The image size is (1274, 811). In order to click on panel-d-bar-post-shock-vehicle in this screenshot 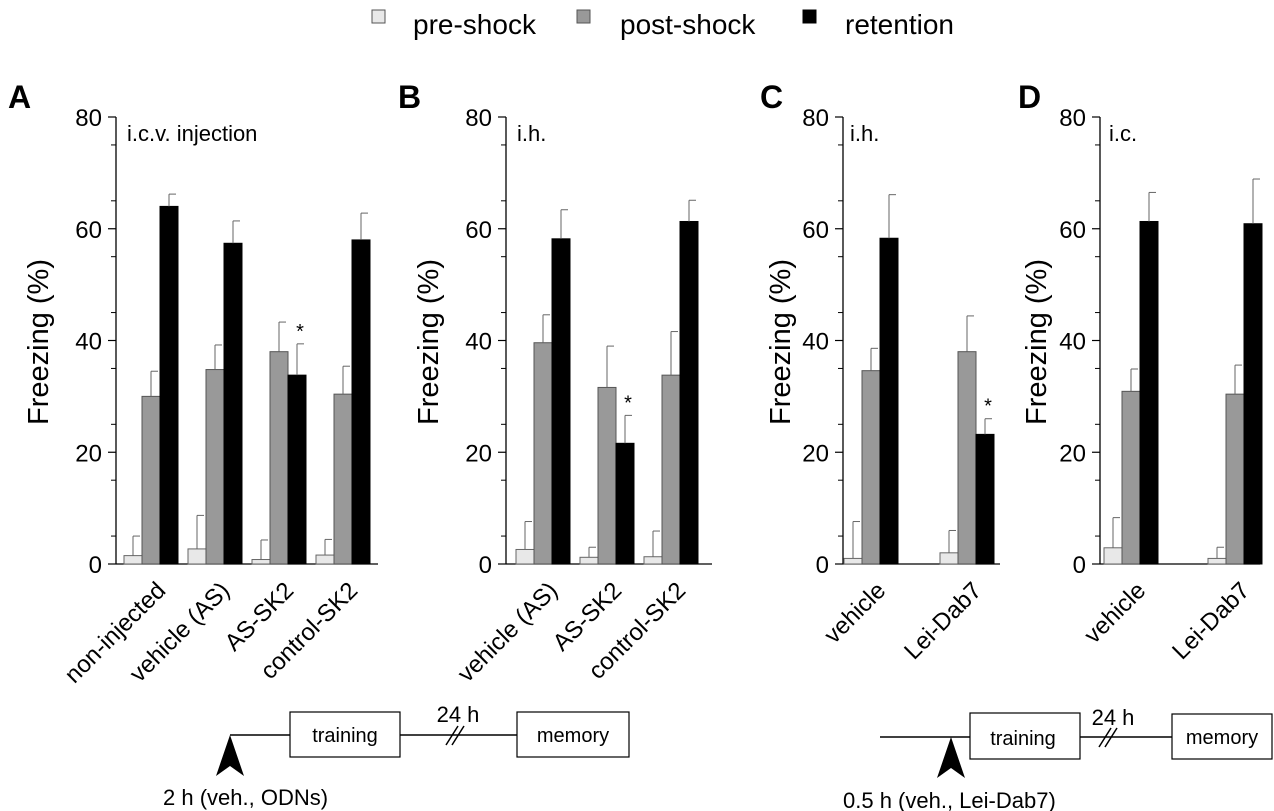, I will do `click(1131, 477)`.